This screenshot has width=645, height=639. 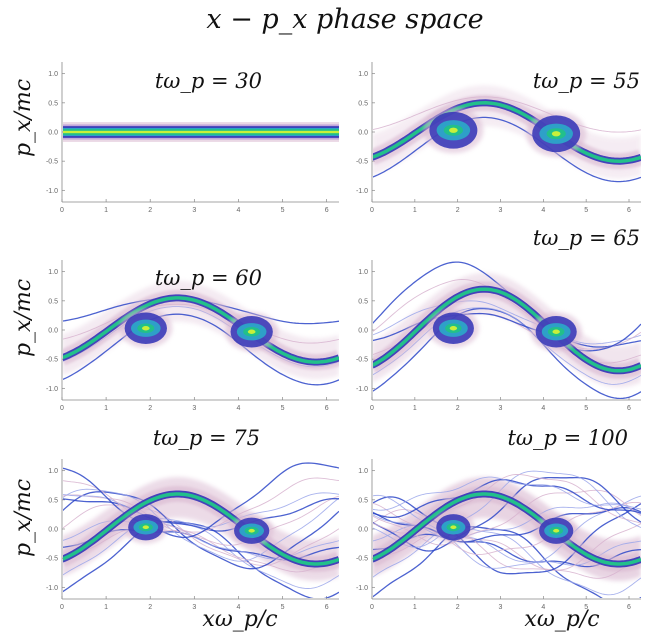 I want to click on ylabel-row3: p_x/mc, so click(x=23, y=518).